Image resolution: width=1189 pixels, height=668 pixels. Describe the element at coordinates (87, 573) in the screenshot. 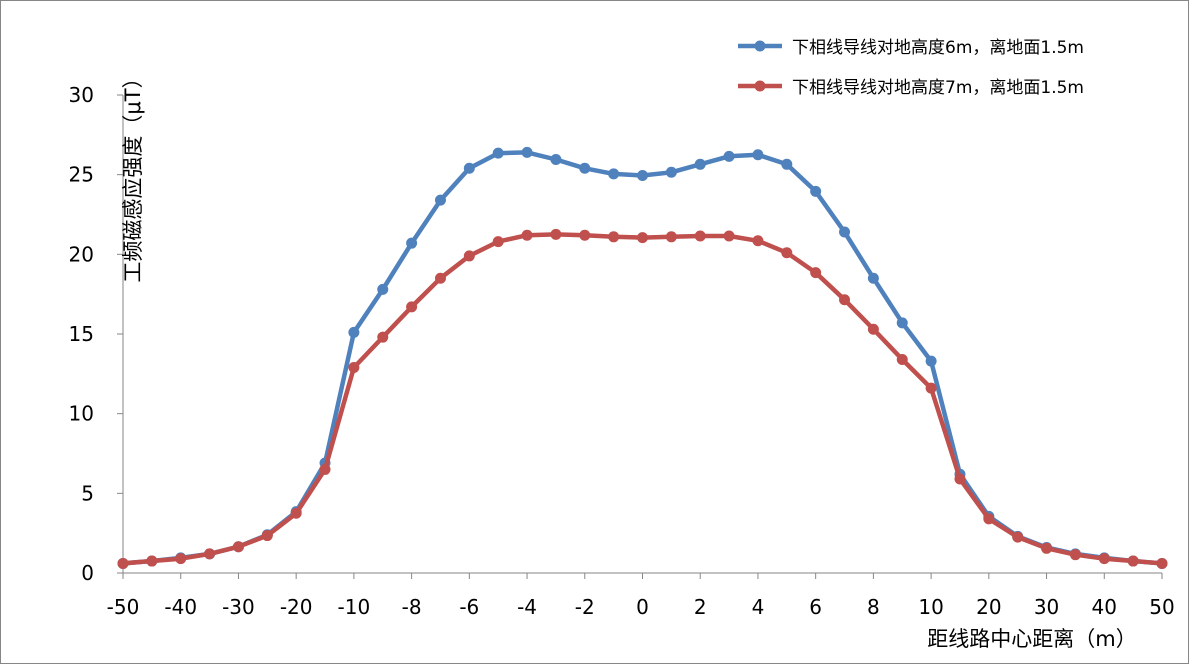

I see `y-tick-label: 0` at that location.